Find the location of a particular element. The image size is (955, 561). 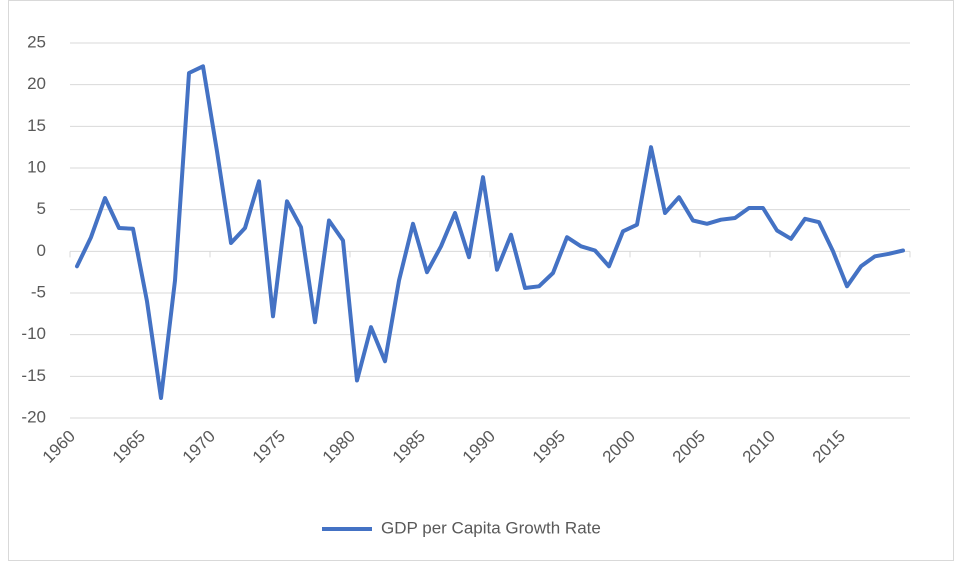

y-tick-label: -15 is located at coordinates (33, 375).